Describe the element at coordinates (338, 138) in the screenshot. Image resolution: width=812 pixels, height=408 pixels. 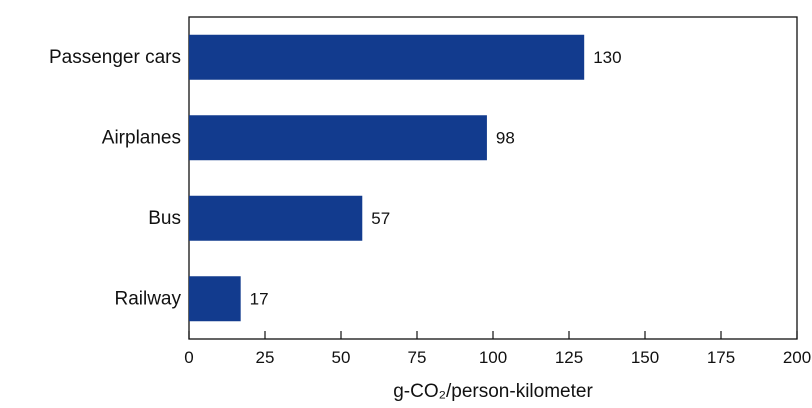
I see `bar-airplanes` at that location.